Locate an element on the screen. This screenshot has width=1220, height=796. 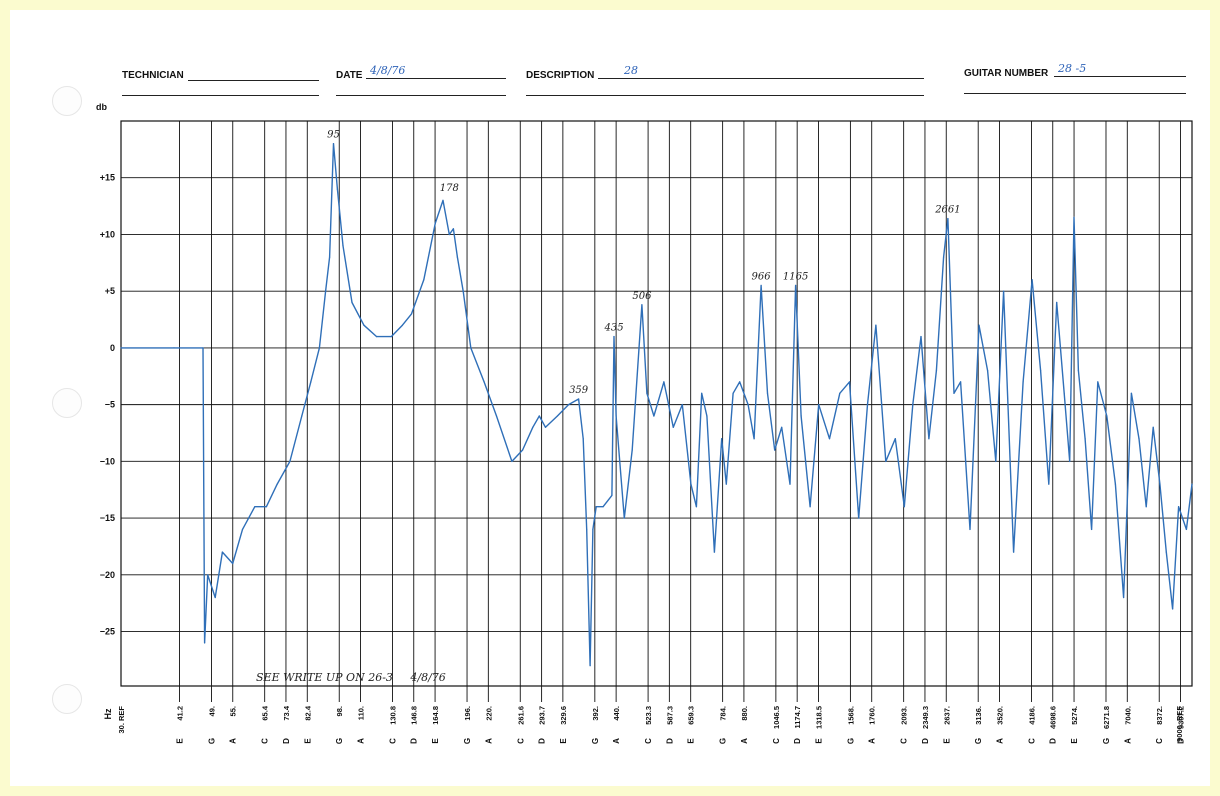
x-tick-freq-label: 130.8 is located at coordinates (392, 715).